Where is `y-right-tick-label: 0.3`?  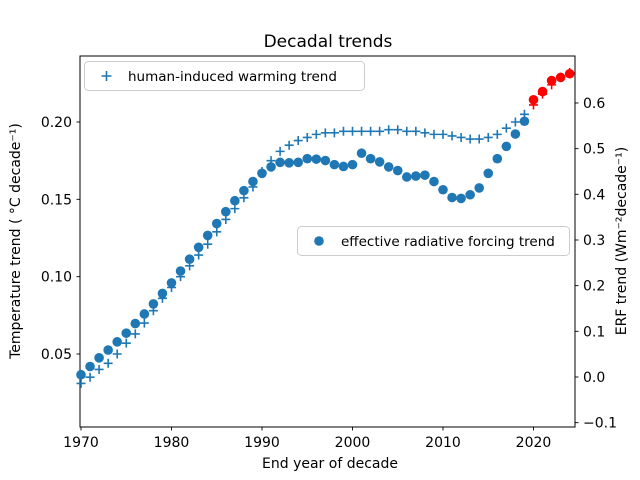 y-right-tick-label: 0.3 is located at coordinates (594, 241).